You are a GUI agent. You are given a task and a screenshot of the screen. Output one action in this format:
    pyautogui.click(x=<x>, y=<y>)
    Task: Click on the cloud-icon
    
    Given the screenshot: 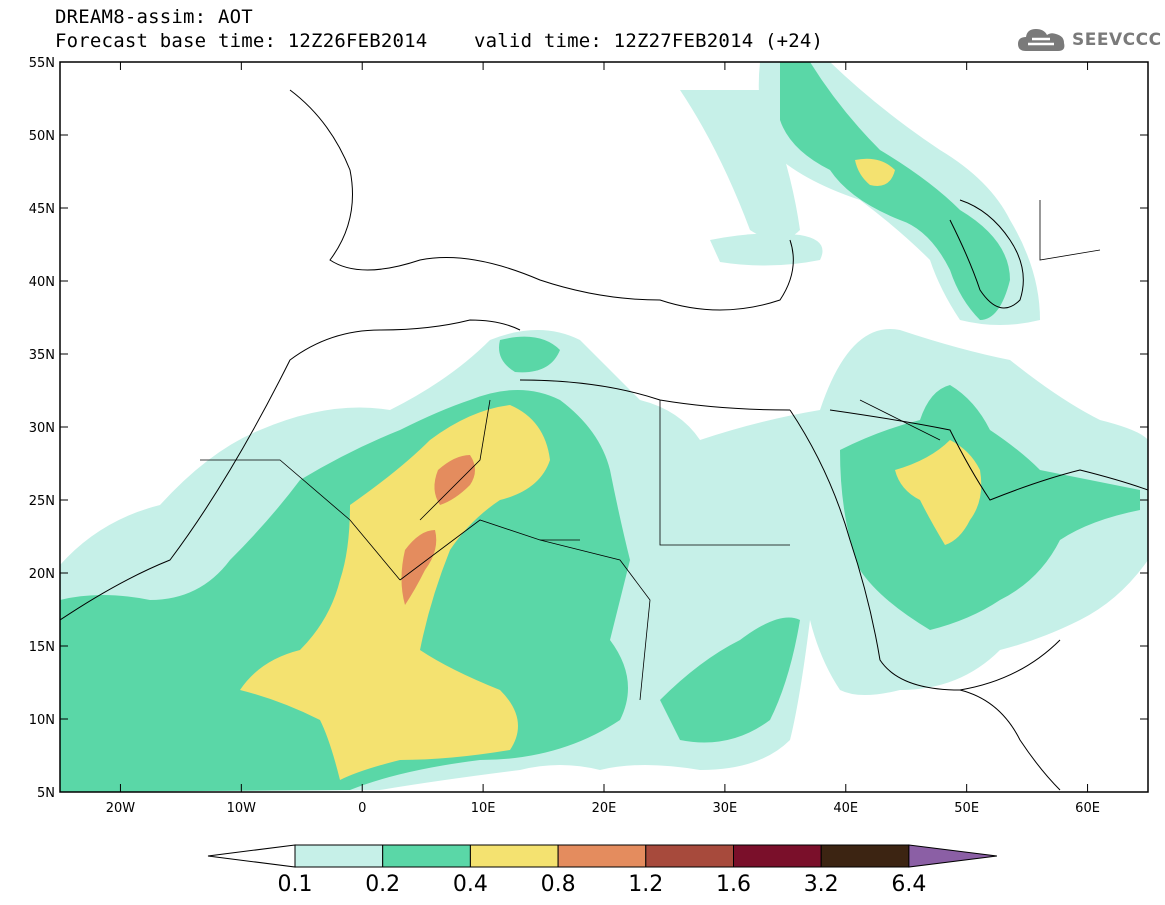 What is the action you would take?
    pyautogui.click(x=1041, y=40)
    